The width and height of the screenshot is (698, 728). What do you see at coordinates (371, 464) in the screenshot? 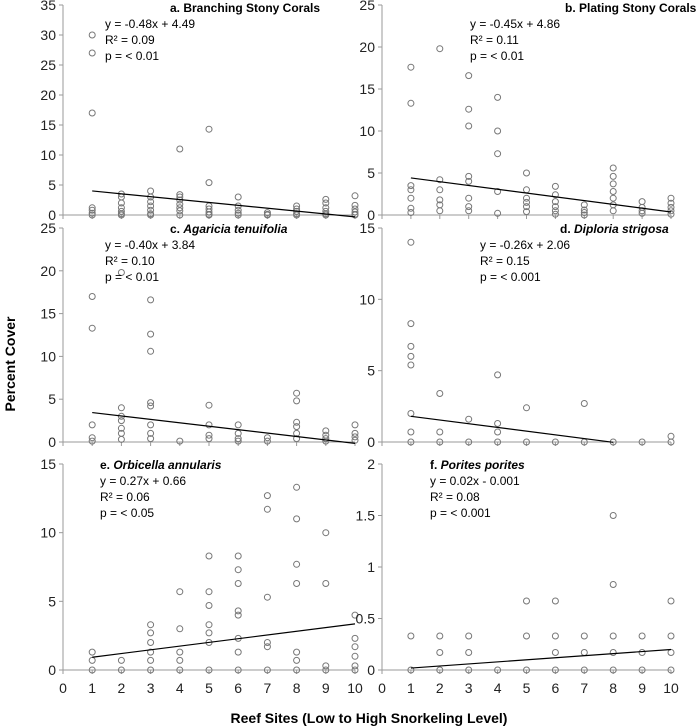
I see `y-tick-label: 2` at bounding box center [371, 464].